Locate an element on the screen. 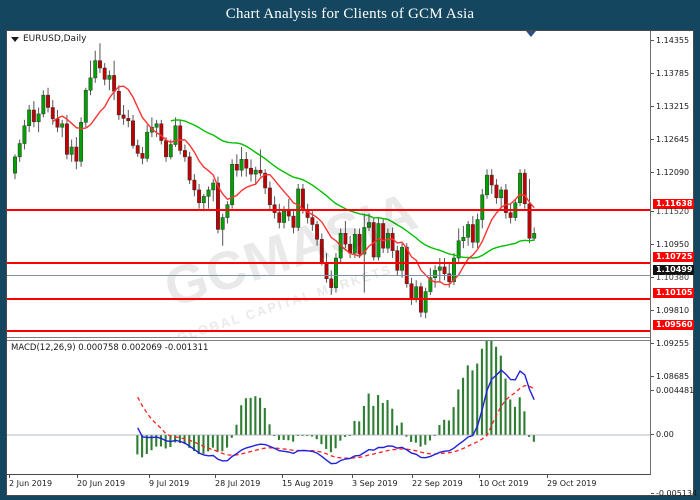 This screenshot has height=500, width=700. symbol-text: EURUSD,Daily is located at coordinates (55, 39).